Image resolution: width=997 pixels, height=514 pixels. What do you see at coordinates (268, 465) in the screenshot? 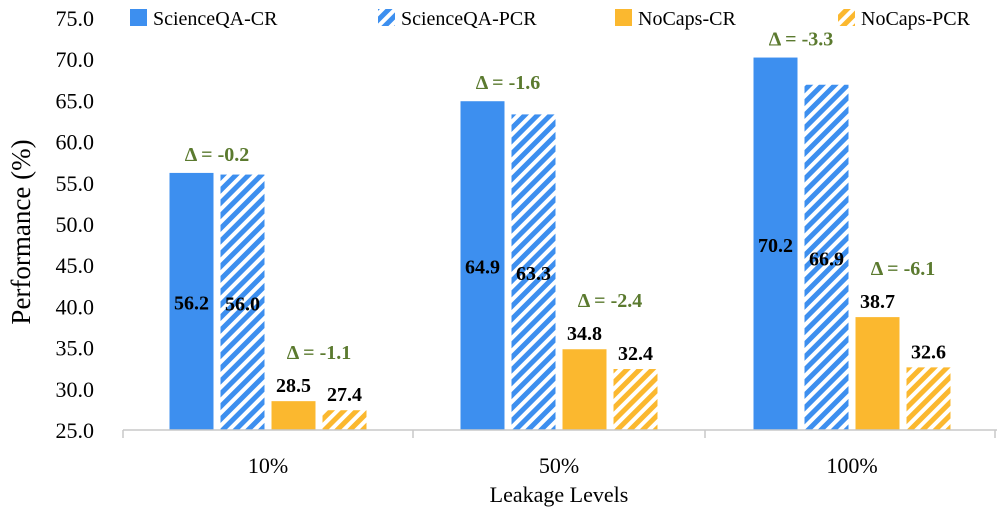
I see `x-tick-label: 10%` at bounding box center [268, 465].